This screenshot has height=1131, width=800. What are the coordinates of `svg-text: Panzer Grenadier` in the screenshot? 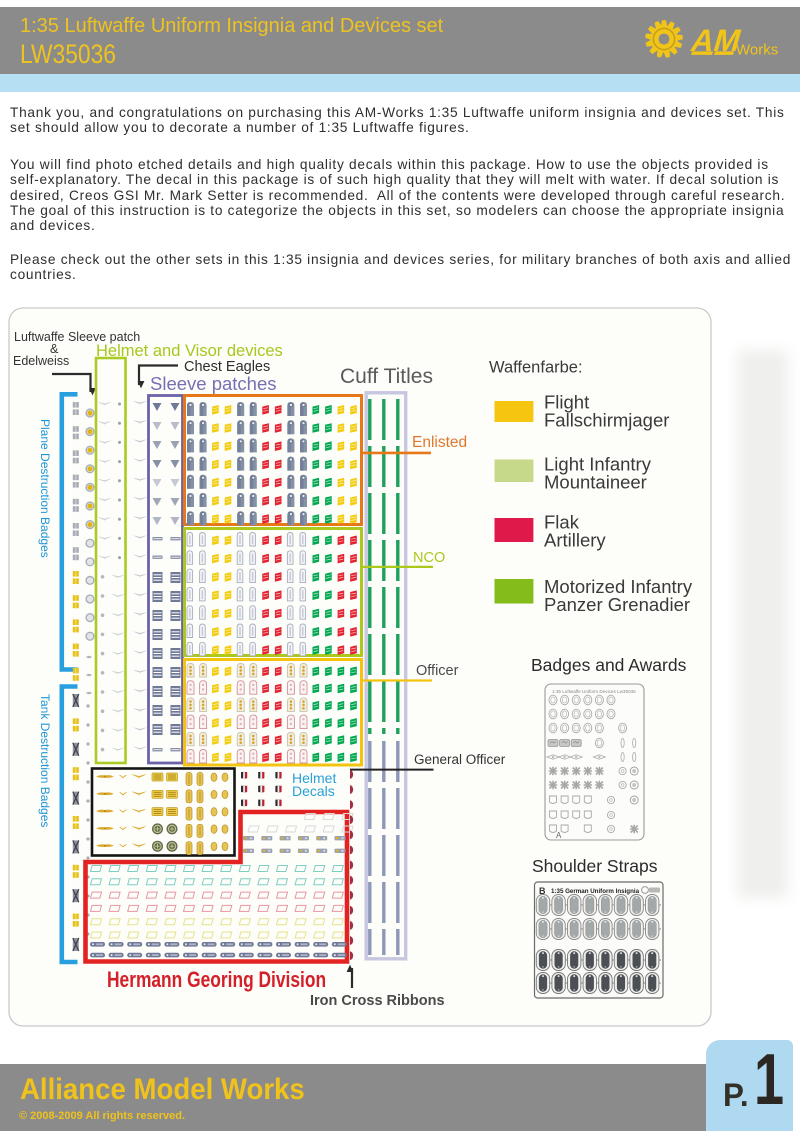 It's located at (617, 604).